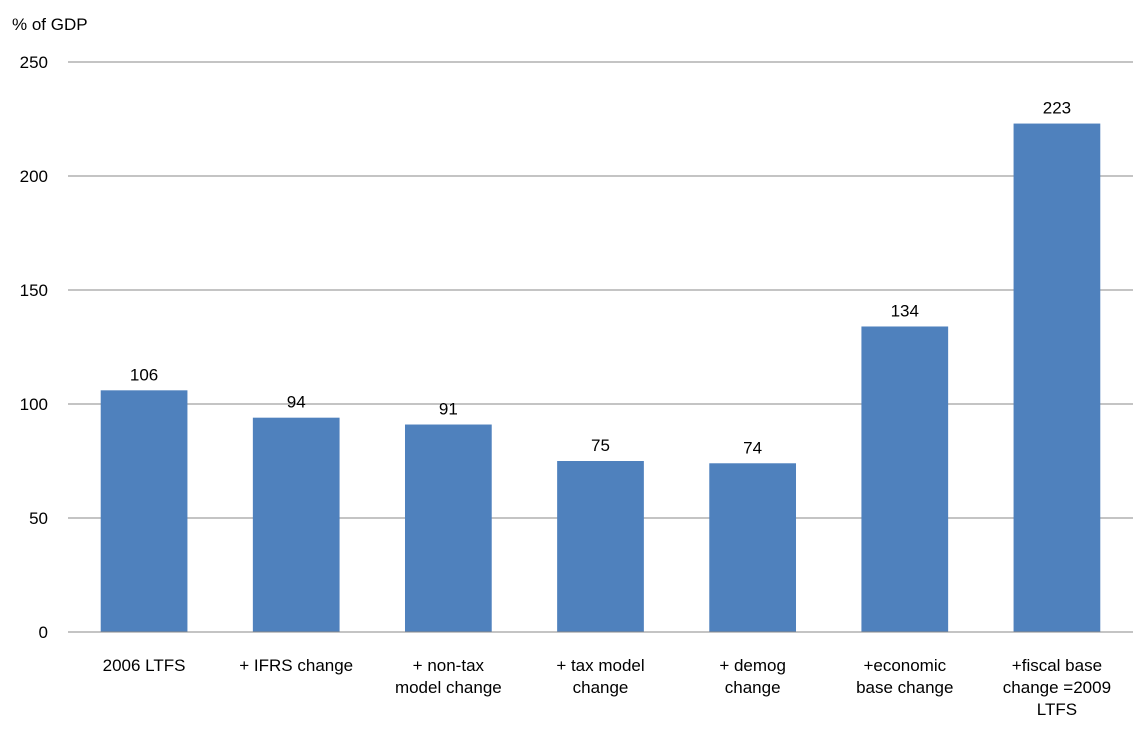  I want to click on data-label: 74, so click(752, 447).